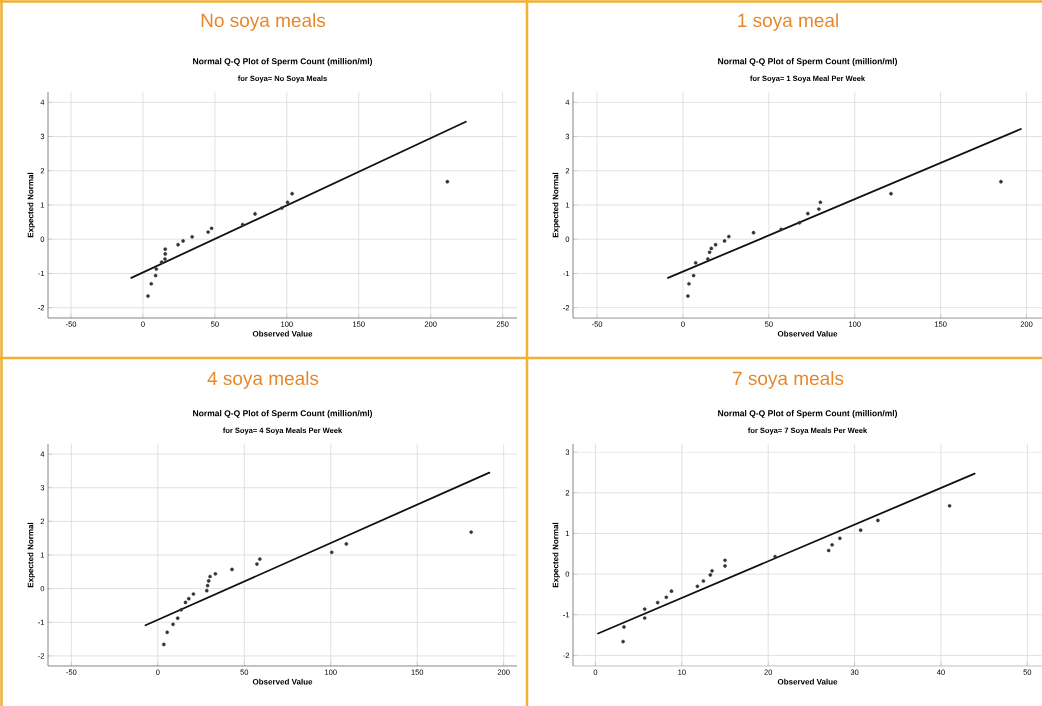 The height and width of the screenshot is (706, 1042). Describe the element at coordinates (788, 380) in the screenshot. I see `chart-title: 7 soya meals` at that location.